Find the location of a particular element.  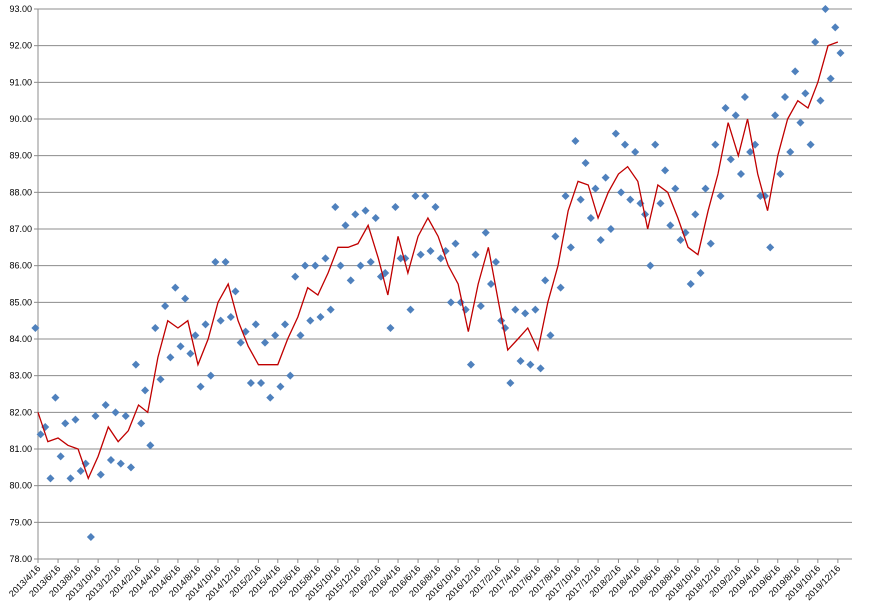

y-tick-label: 86.00 is located at coordinates (20, 266).